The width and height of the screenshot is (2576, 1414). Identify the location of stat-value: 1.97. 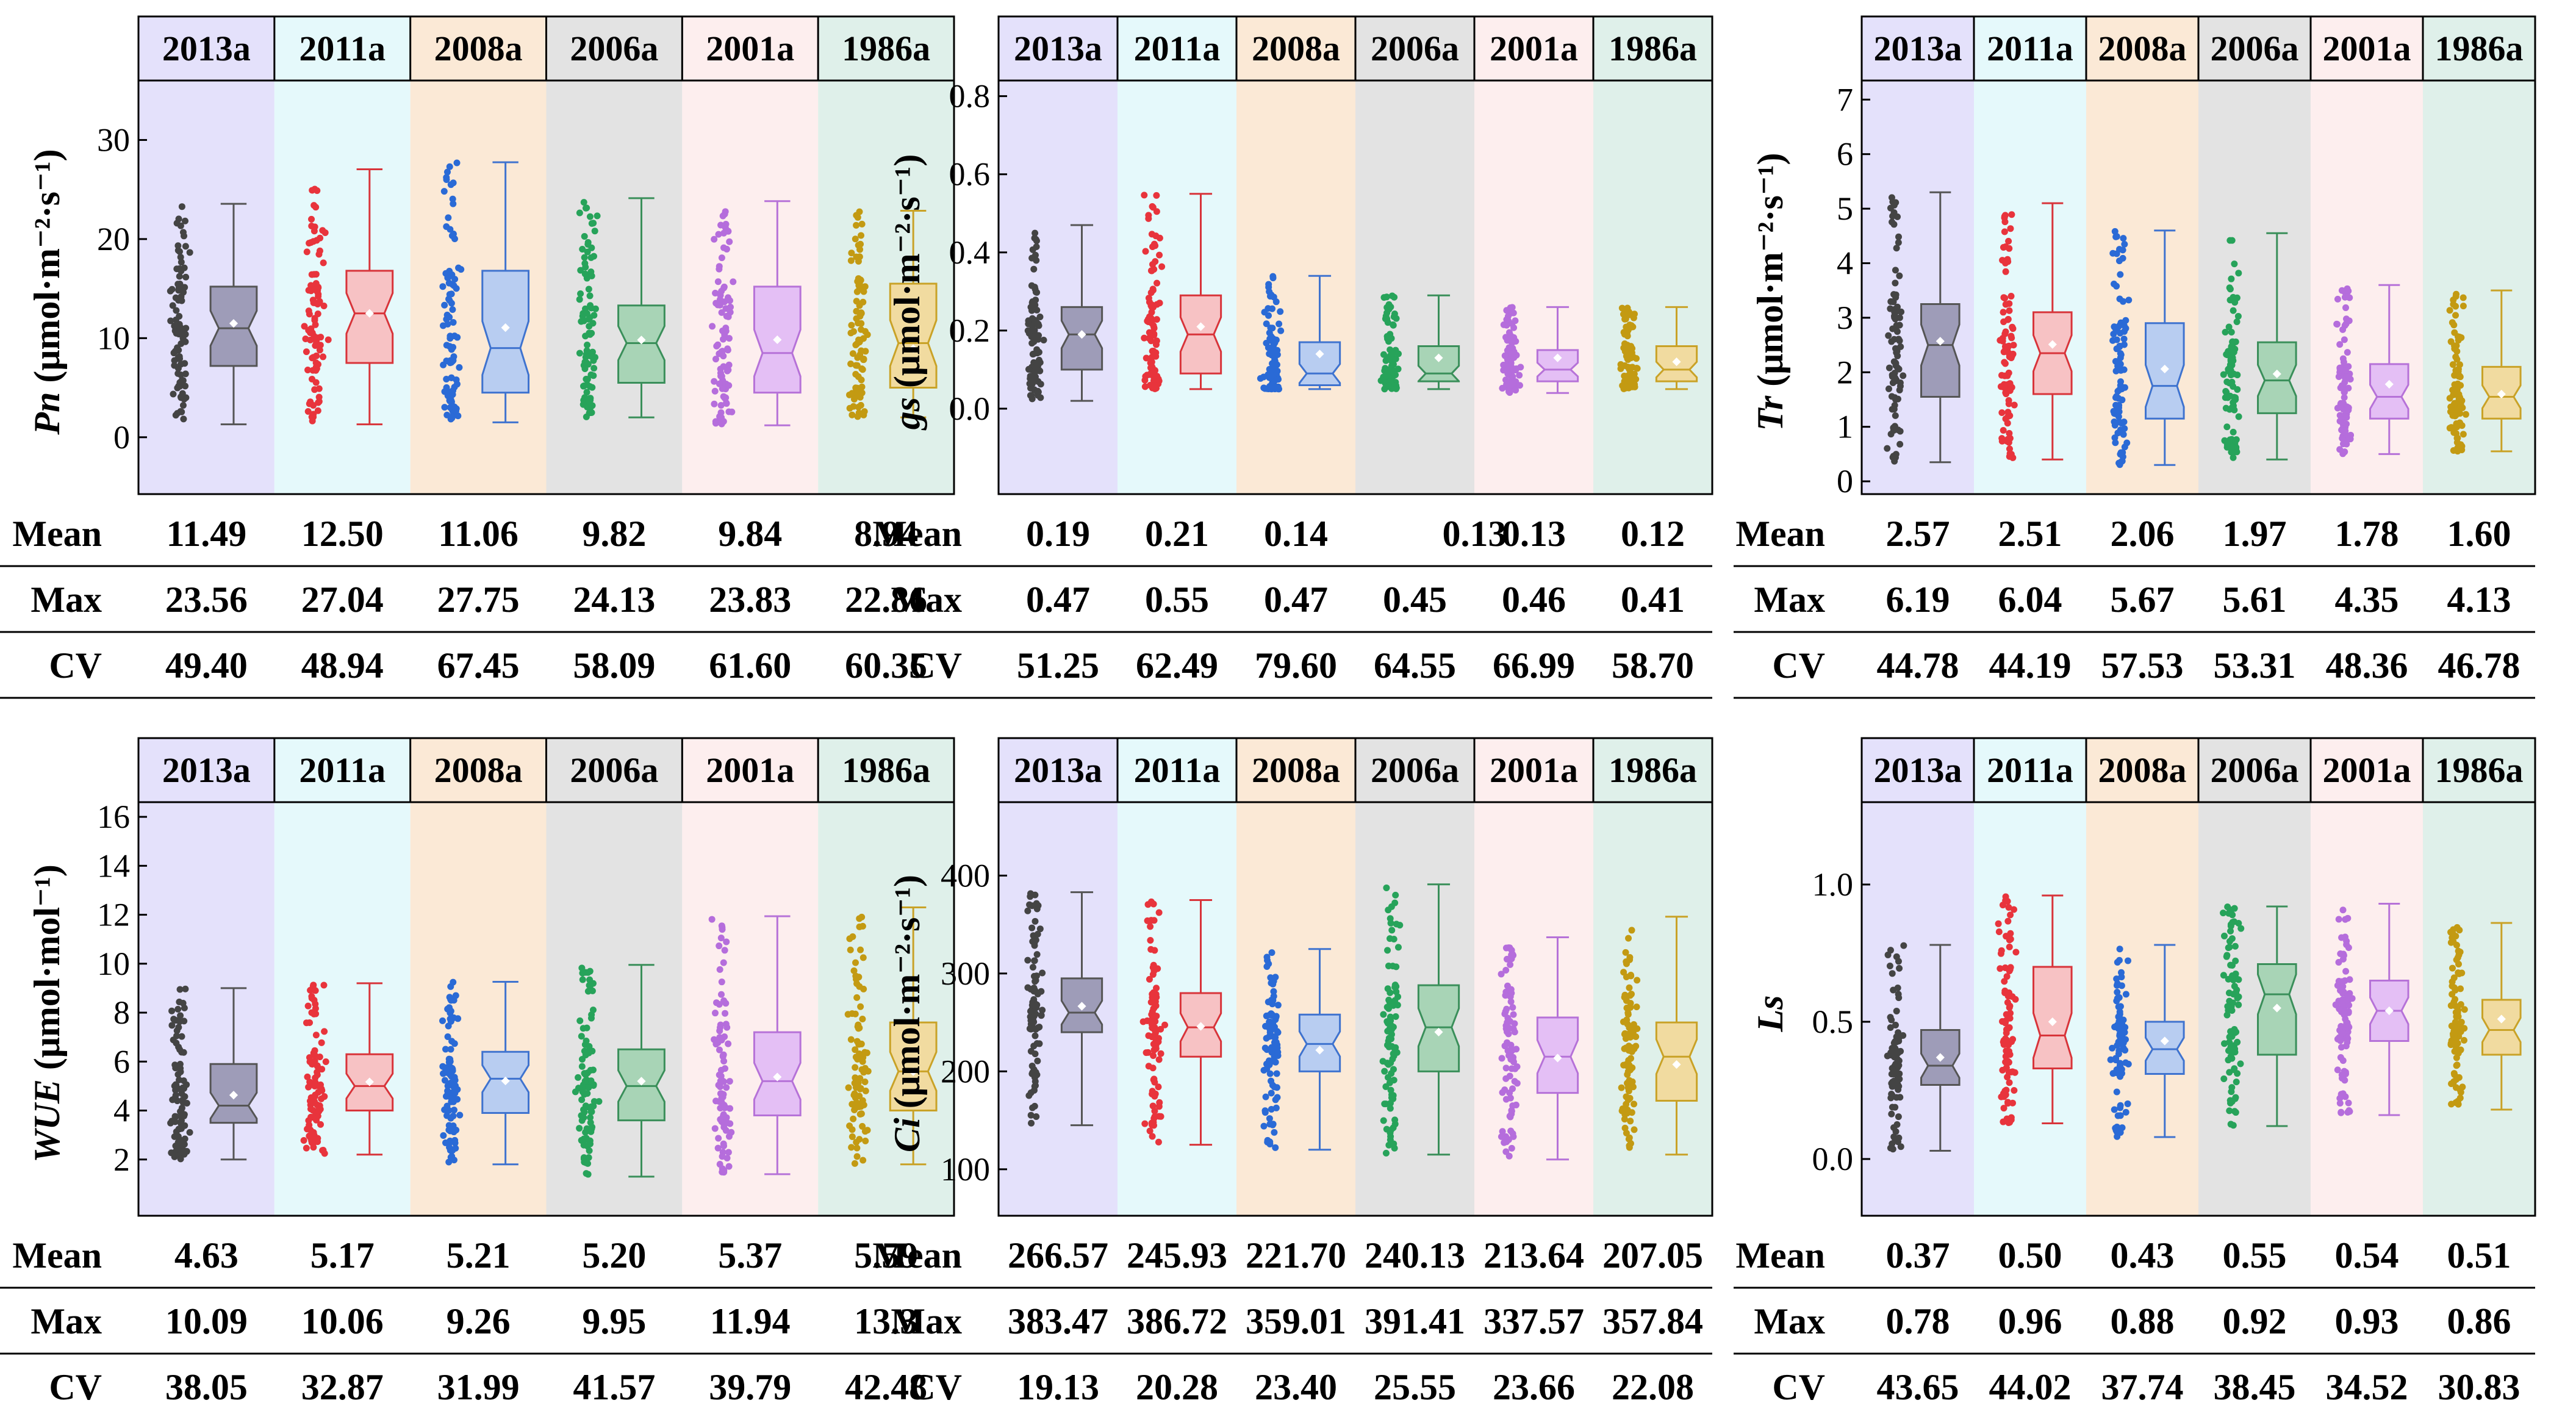
(2255, 534).